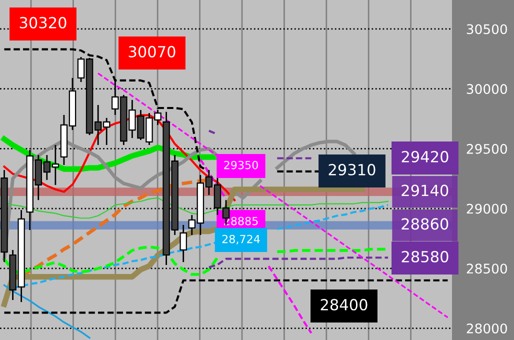  I want to click on annotation: 29350, so click(241, 165).